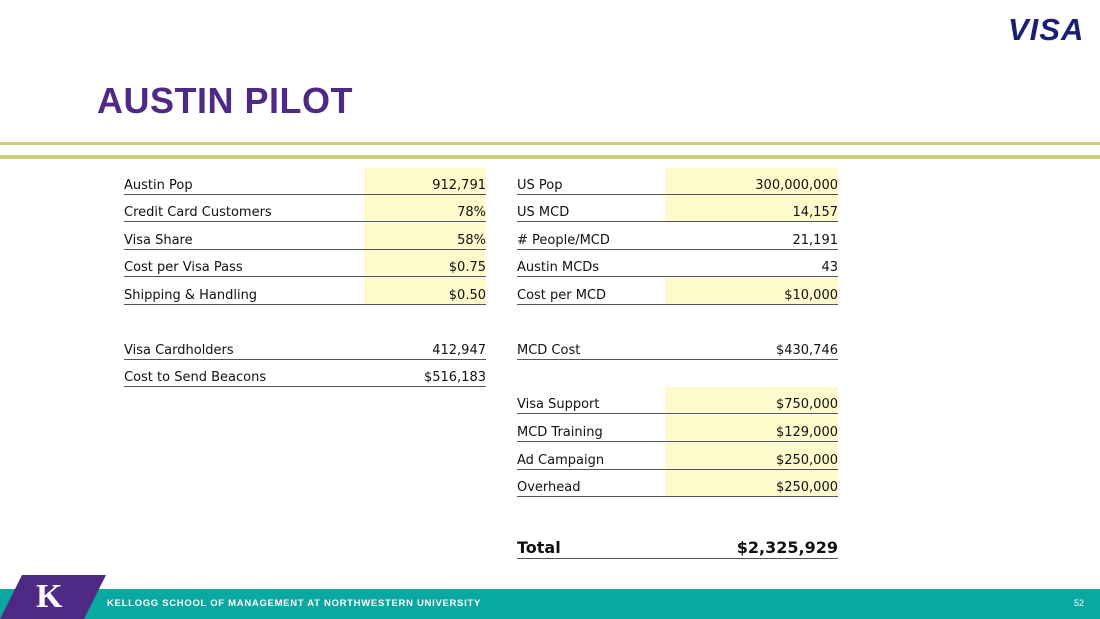 Image resolution: width=1100 pixels, height=619 pixels. What do you see at coordinates (305, 291) in the screenshot?
I see `table-row: $0.50 Shipping & Handling` at bounding box center [305, 291].